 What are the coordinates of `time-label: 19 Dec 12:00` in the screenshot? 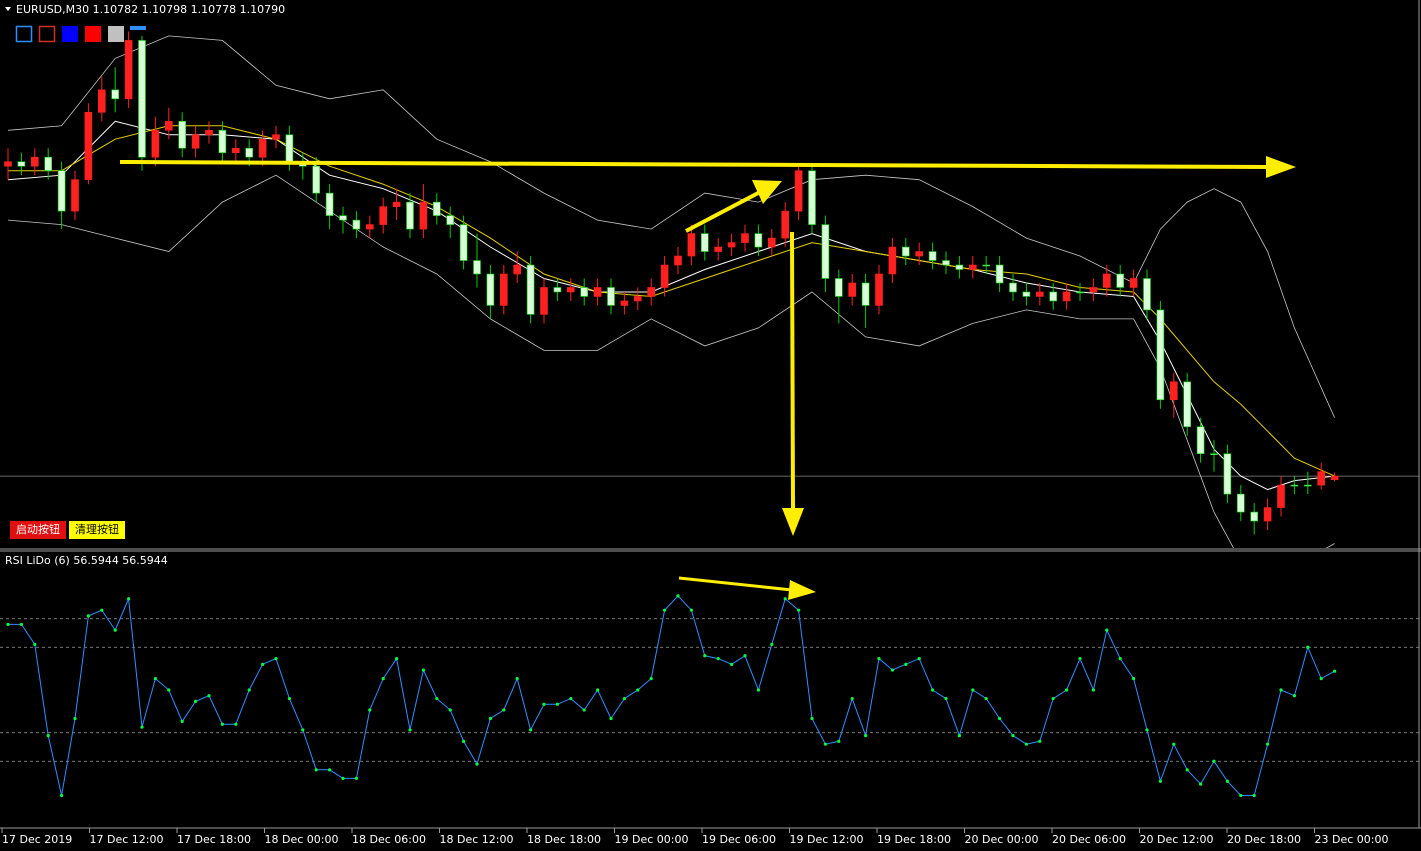 It's located at (827, 839).